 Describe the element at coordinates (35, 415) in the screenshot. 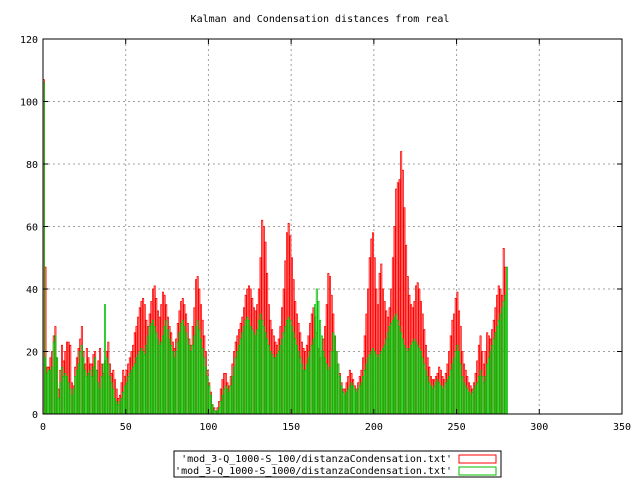

I see `y-tick-label: 0` at that location.